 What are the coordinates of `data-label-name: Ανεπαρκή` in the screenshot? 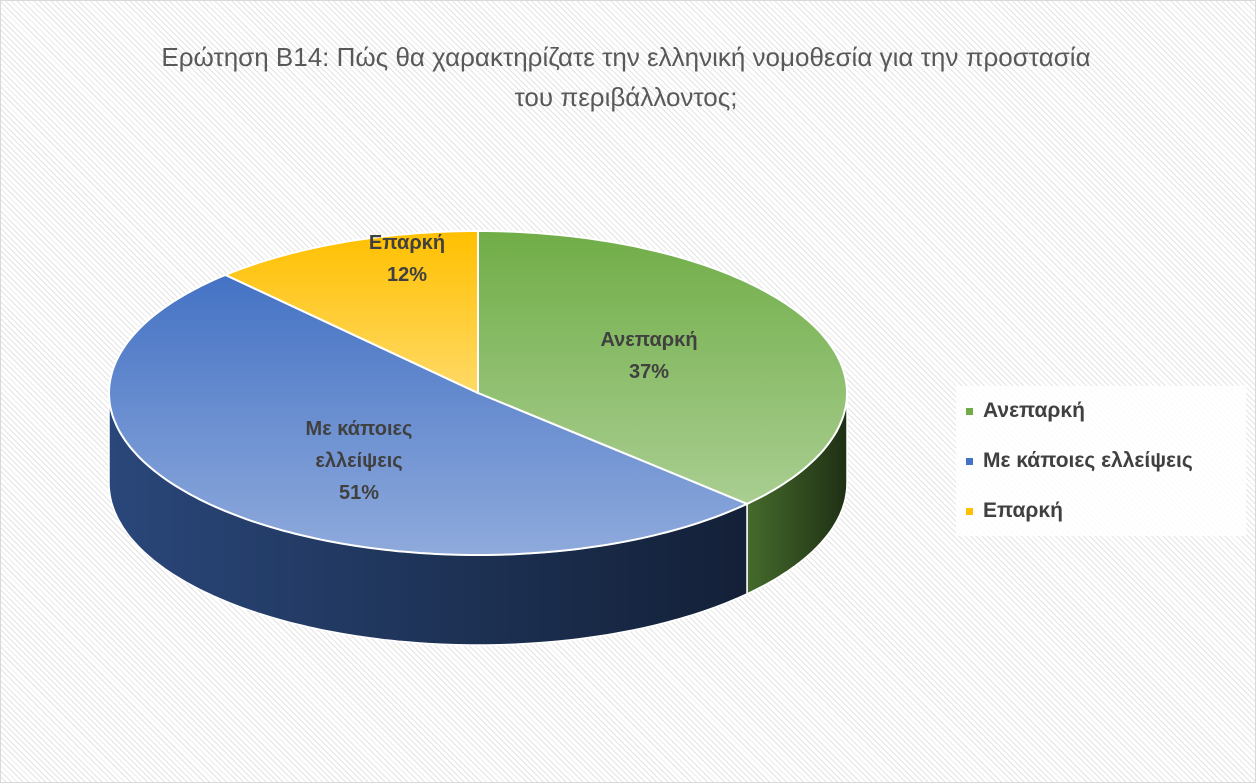 It's located at (649, 340).